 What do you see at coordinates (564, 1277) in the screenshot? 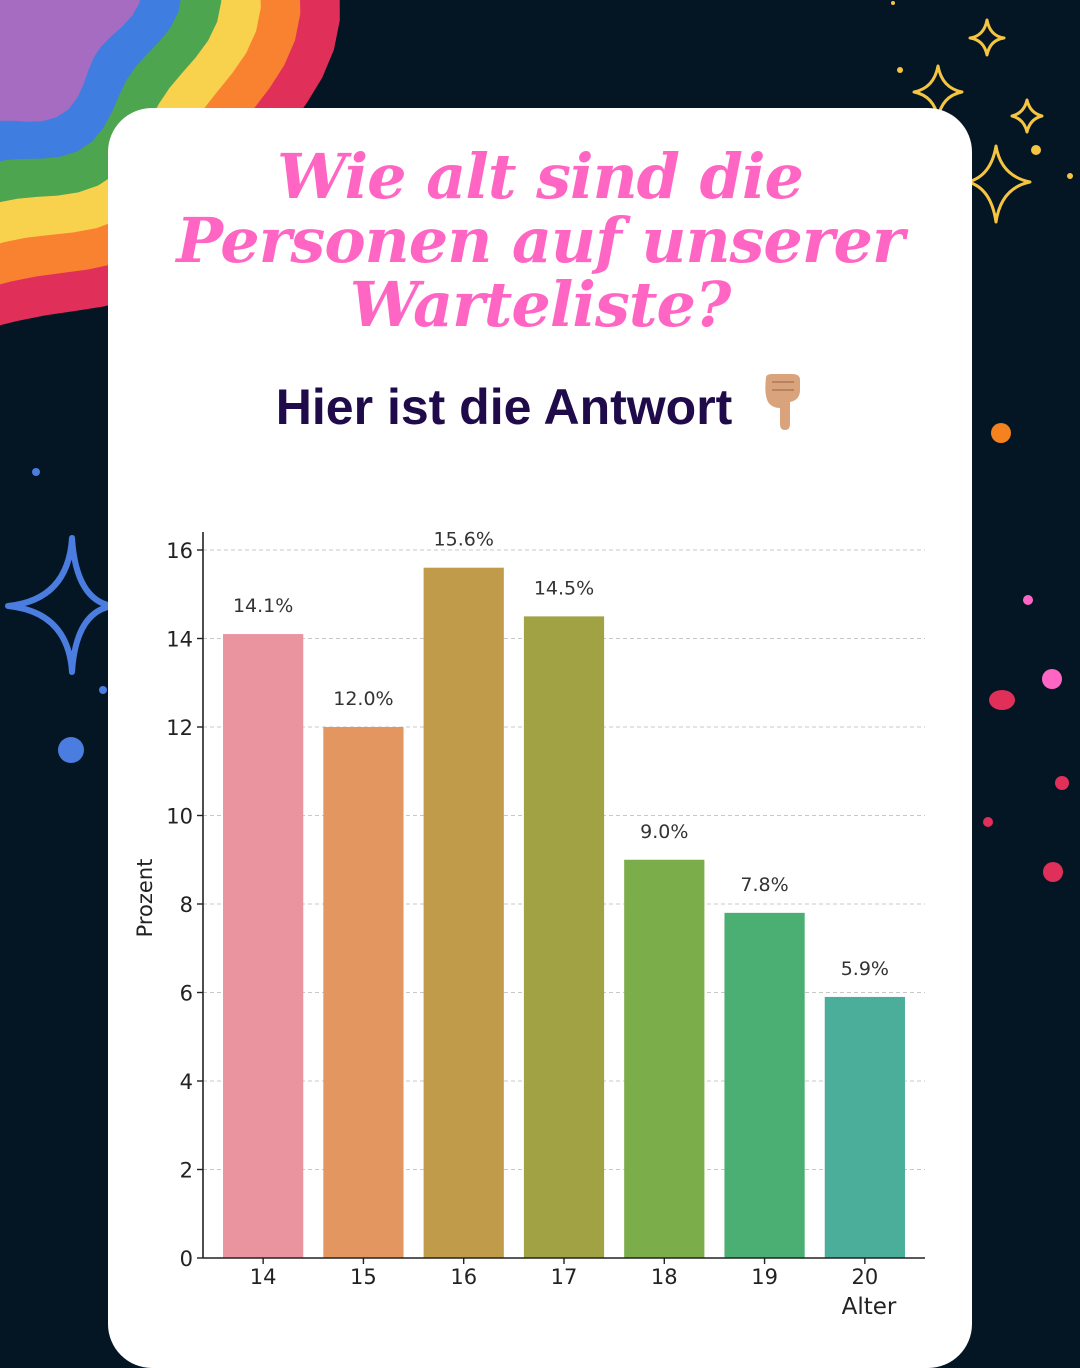
I see `x-tick-label: 17` at bounding box center [564, 1277].